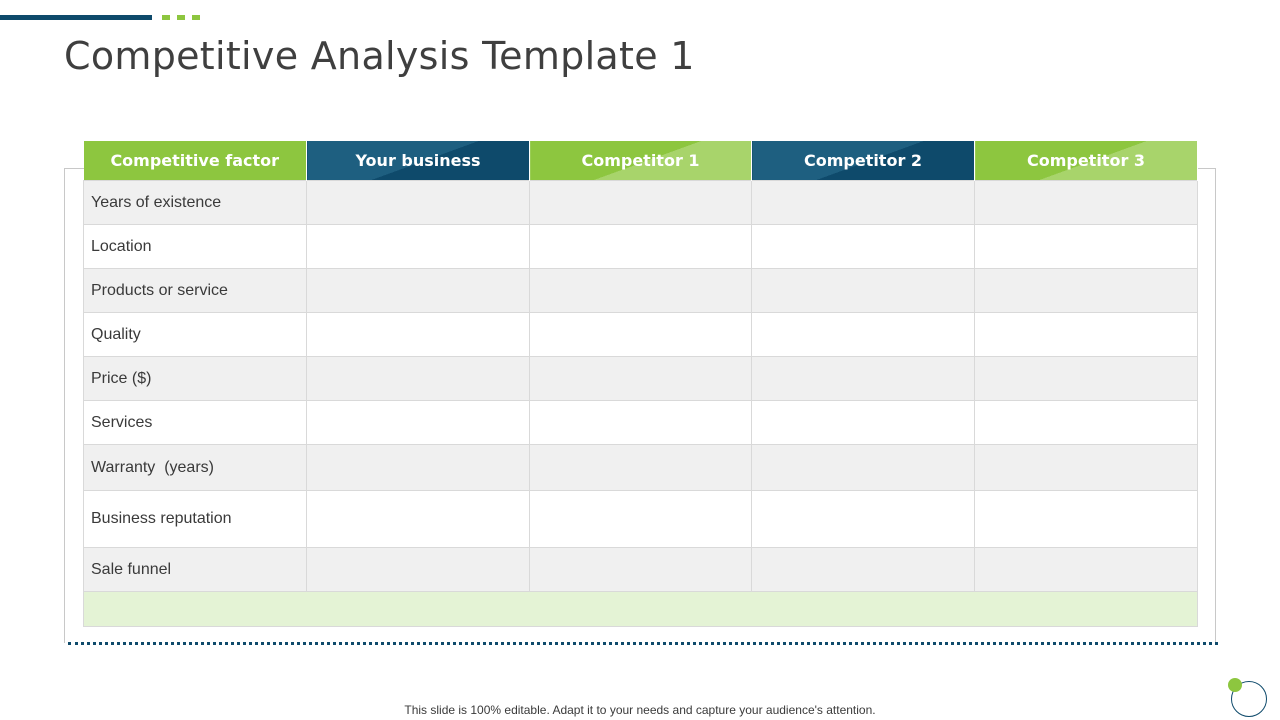 This screenshot has height=720, width=1280. I want to click on table-row: Price ($), so click(640, 378).